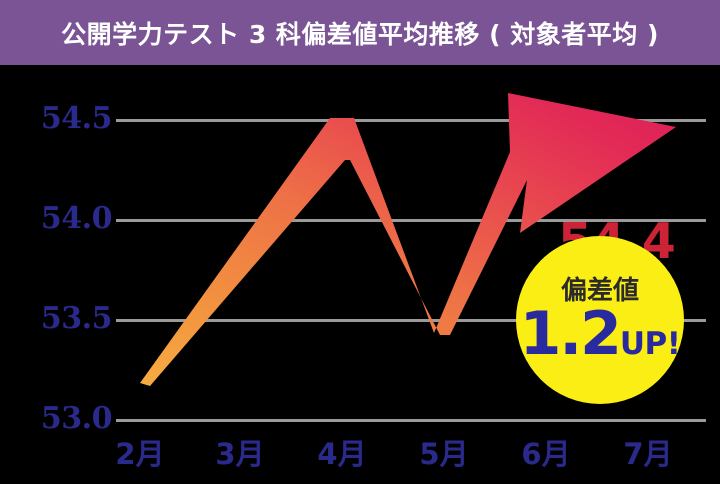 Image resolution: width=720 pixels, height=484 pixels. What do you see at coordinates (546, 454) in the screenshot?
I see `x-tick-label-4: 6月` at bounding box center [546, 454].